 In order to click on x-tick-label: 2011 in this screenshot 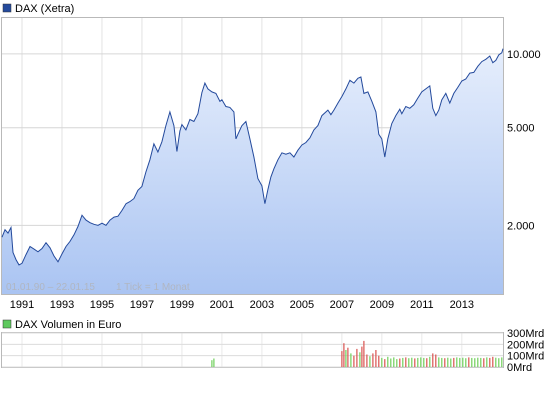, I will do `click(422, 305)`.